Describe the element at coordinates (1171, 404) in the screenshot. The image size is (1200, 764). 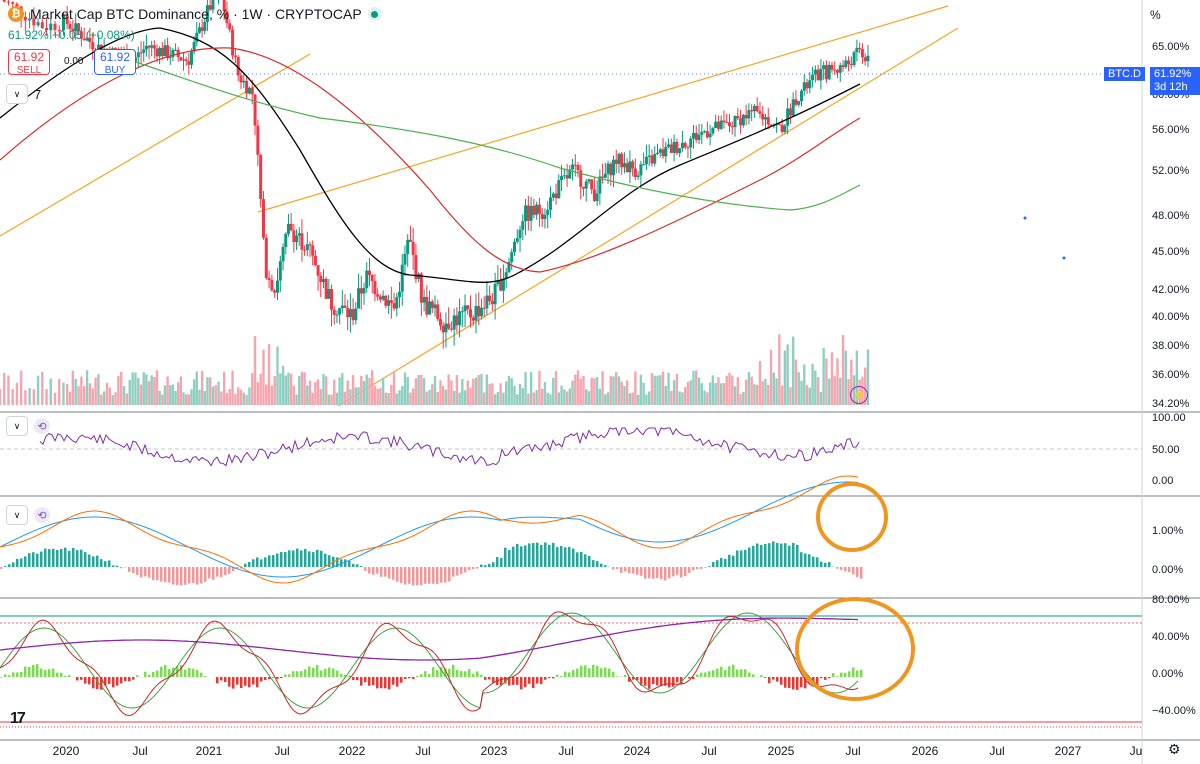
I see `price-tick-label: 34.20%` at that location.